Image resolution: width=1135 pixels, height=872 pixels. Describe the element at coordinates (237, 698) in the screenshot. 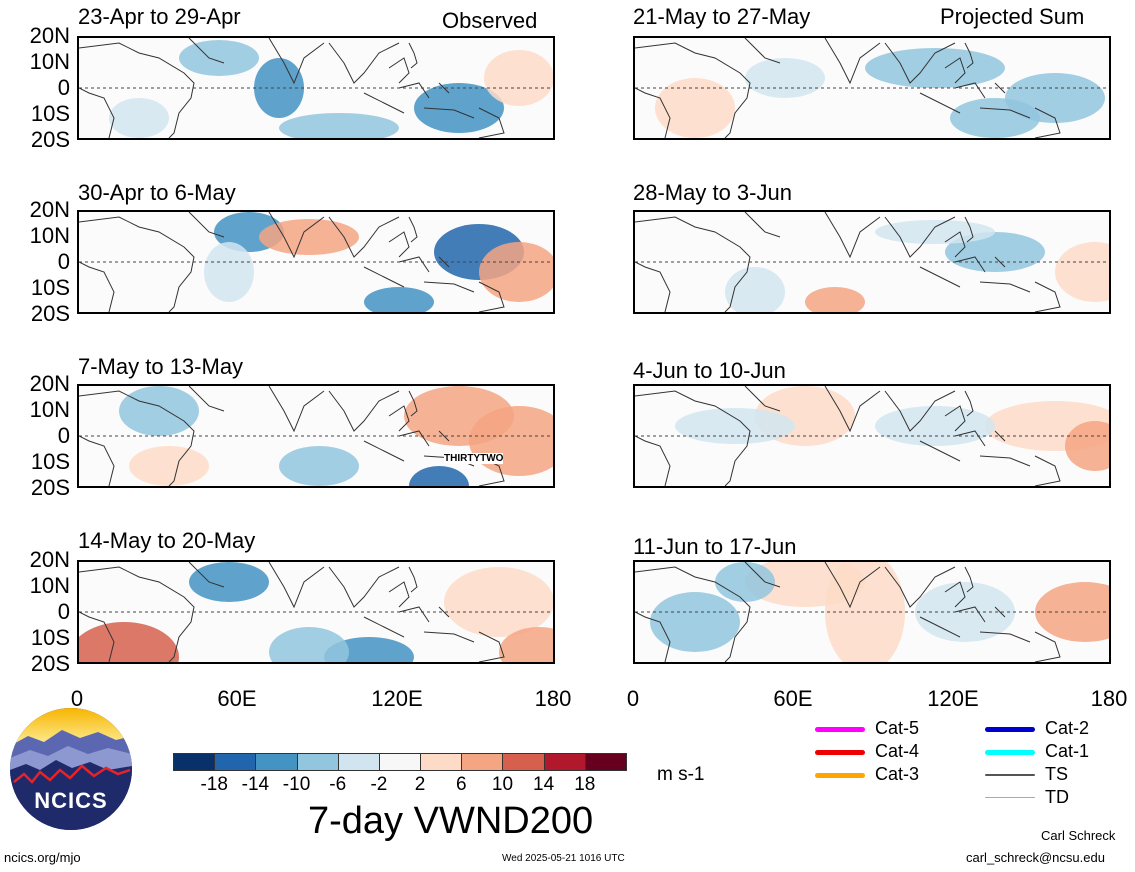

I see `lon-label-l1: 60E` at that location.